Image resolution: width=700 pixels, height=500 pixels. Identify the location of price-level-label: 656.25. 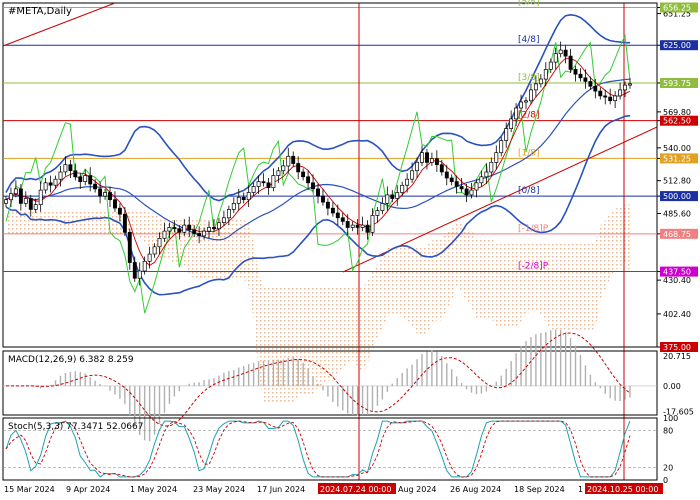
(677, 8).